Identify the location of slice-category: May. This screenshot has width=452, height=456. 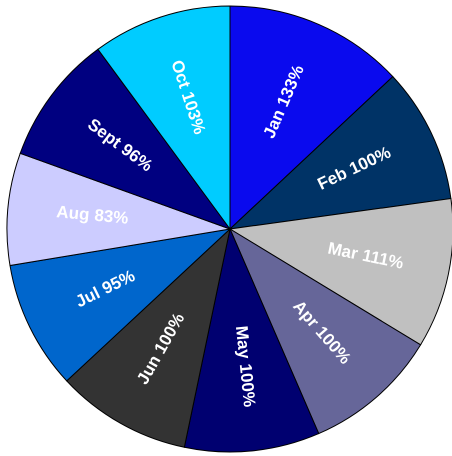
(242, 342).